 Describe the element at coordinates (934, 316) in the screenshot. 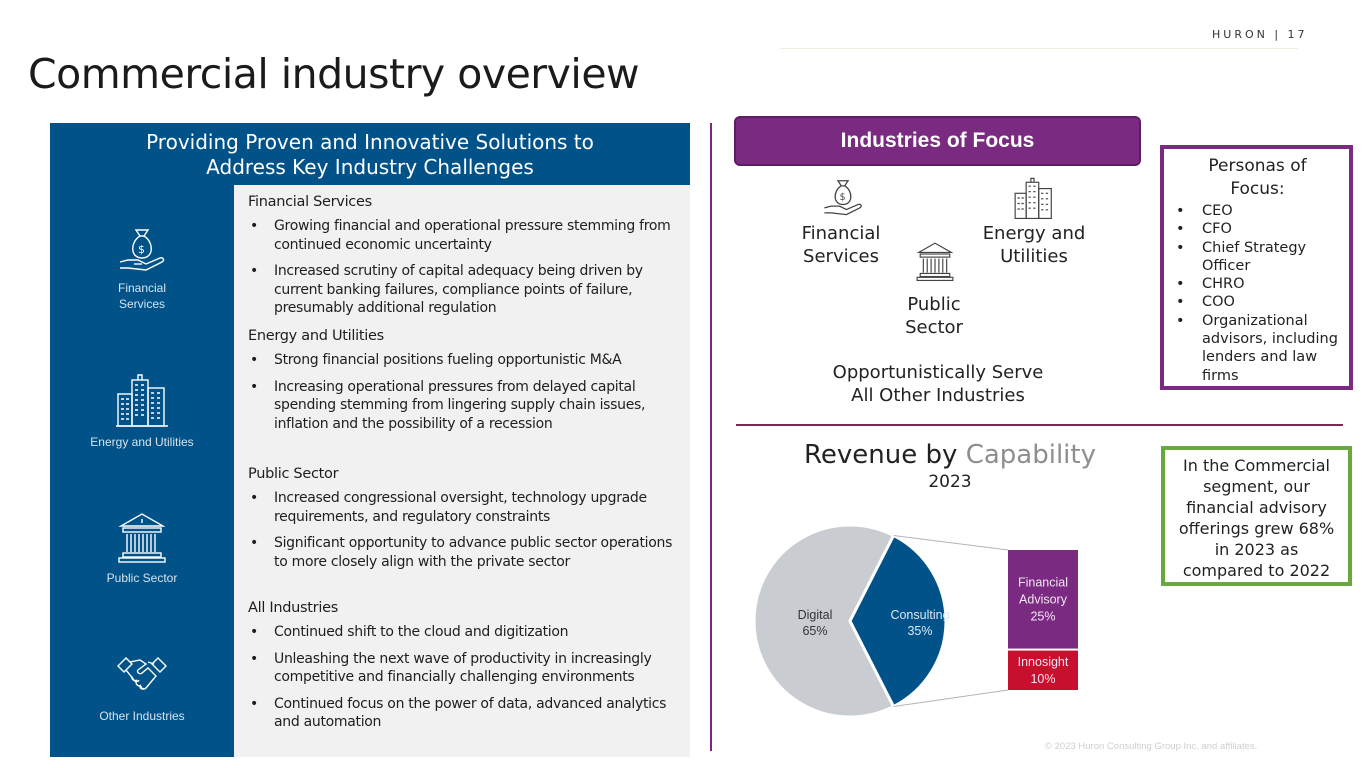

I see `industry-public-sector: Public Sector` at that location.